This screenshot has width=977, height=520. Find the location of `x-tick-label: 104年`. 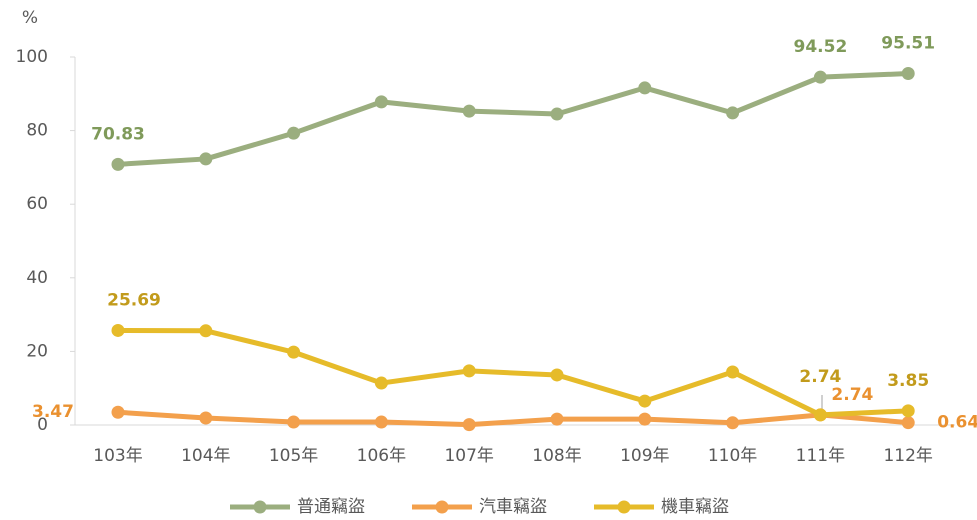

x-tick-label: 104年 is located at coordinates (205, 456).